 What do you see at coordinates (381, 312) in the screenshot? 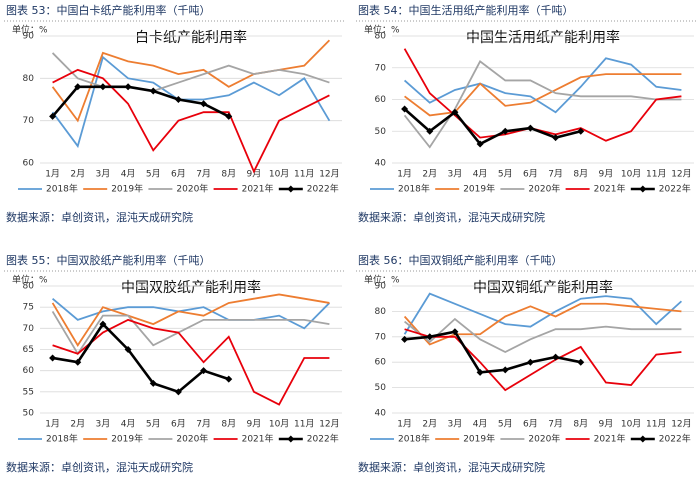
I see `y-tick-label: 80` at bounding box center [381, 312].